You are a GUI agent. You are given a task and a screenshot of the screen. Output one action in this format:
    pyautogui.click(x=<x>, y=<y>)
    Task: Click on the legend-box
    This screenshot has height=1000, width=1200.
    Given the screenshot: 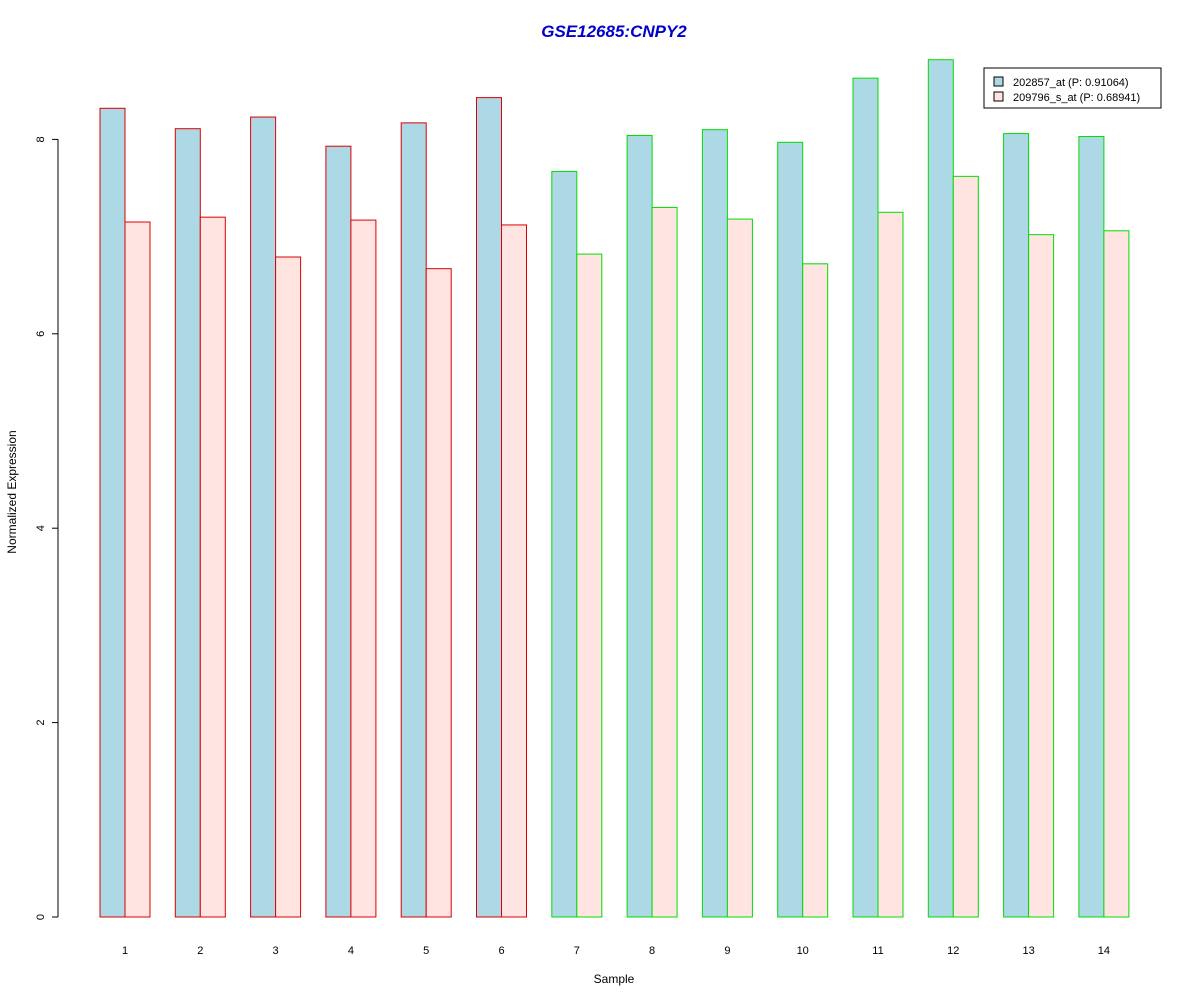 What is the action you would take?
    pyautogui.click(x=1072, y=88)
    